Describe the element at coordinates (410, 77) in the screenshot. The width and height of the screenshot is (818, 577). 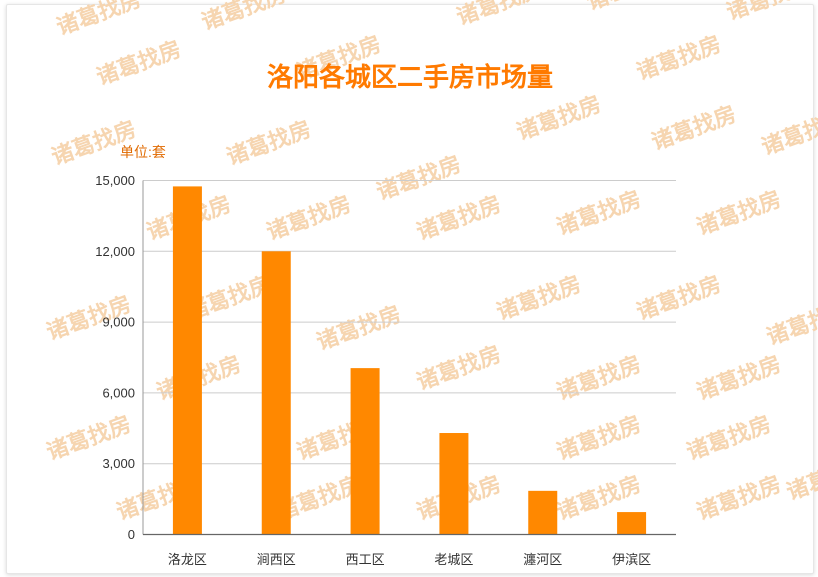
I see `chart-title: 洛阳各城区二手房市场量` at that location.